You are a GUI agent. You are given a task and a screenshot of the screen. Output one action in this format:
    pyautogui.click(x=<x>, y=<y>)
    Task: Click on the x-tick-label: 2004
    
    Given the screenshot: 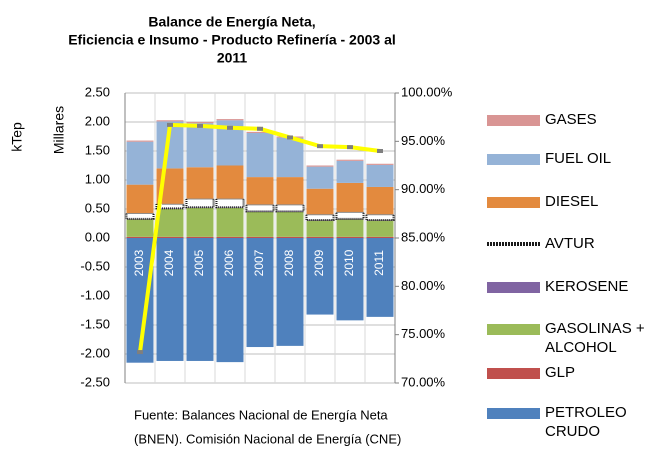 What is the action you would take?
    pyautogui.click(x=169, y=262)
    